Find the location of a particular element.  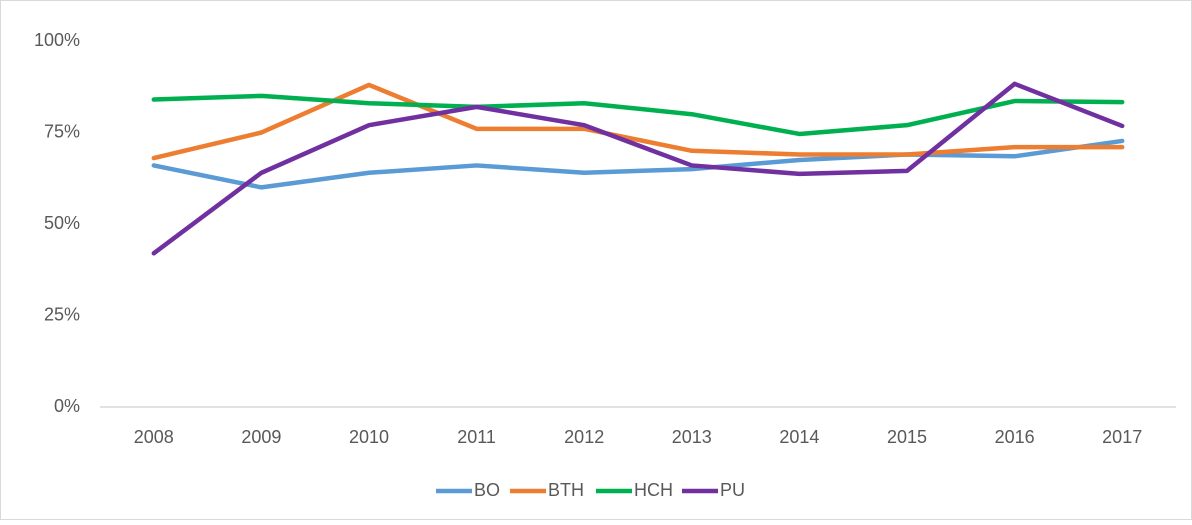

y-tick-label: 100% is located at coordinates (57, 40).